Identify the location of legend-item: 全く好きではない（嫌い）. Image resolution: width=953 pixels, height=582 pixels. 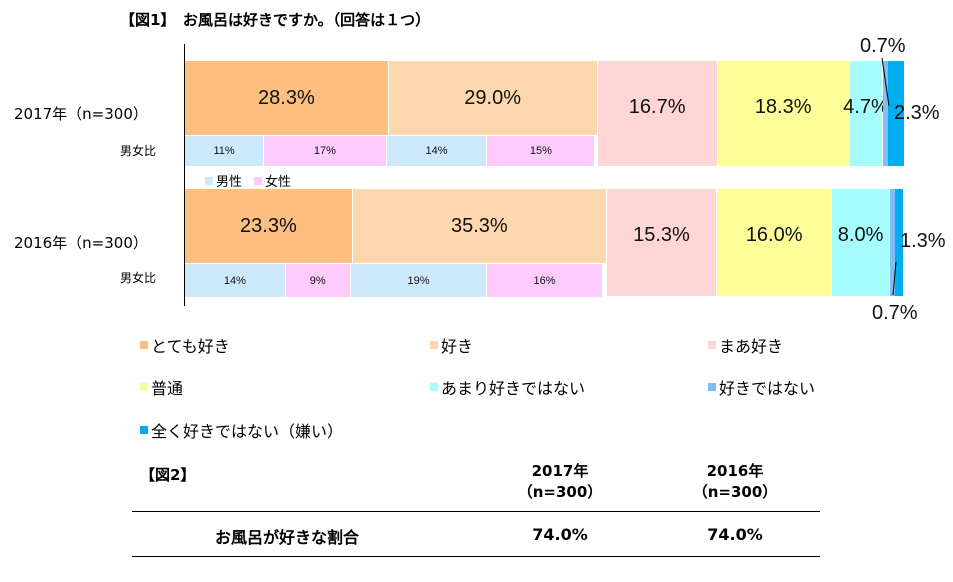
(241, 430).